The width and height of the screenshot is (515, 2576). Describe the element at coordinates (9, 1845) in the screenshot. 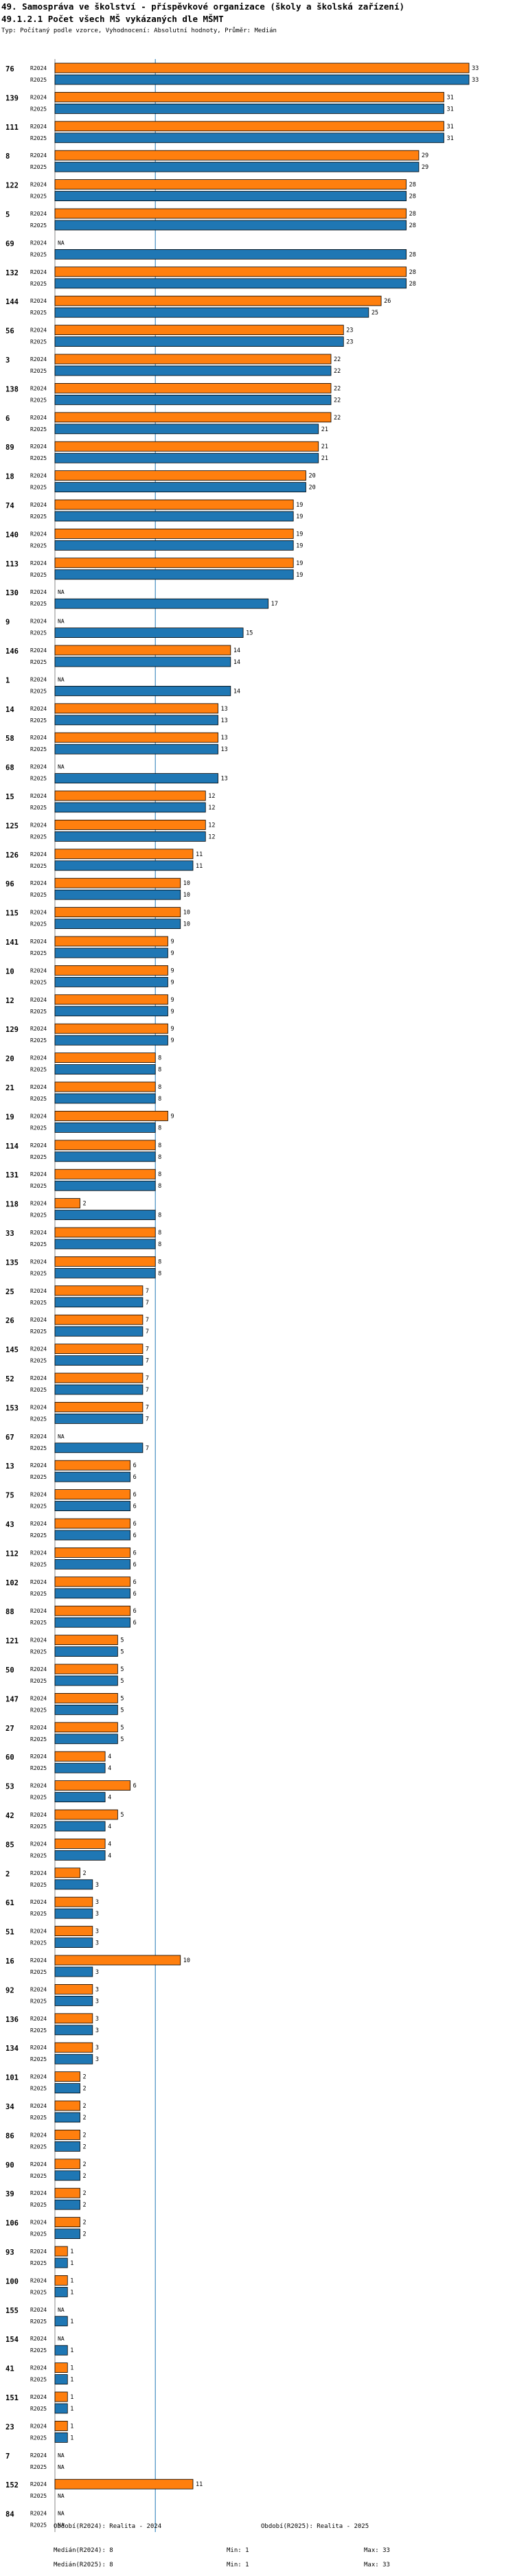

I see `category-label: 85` at that location.